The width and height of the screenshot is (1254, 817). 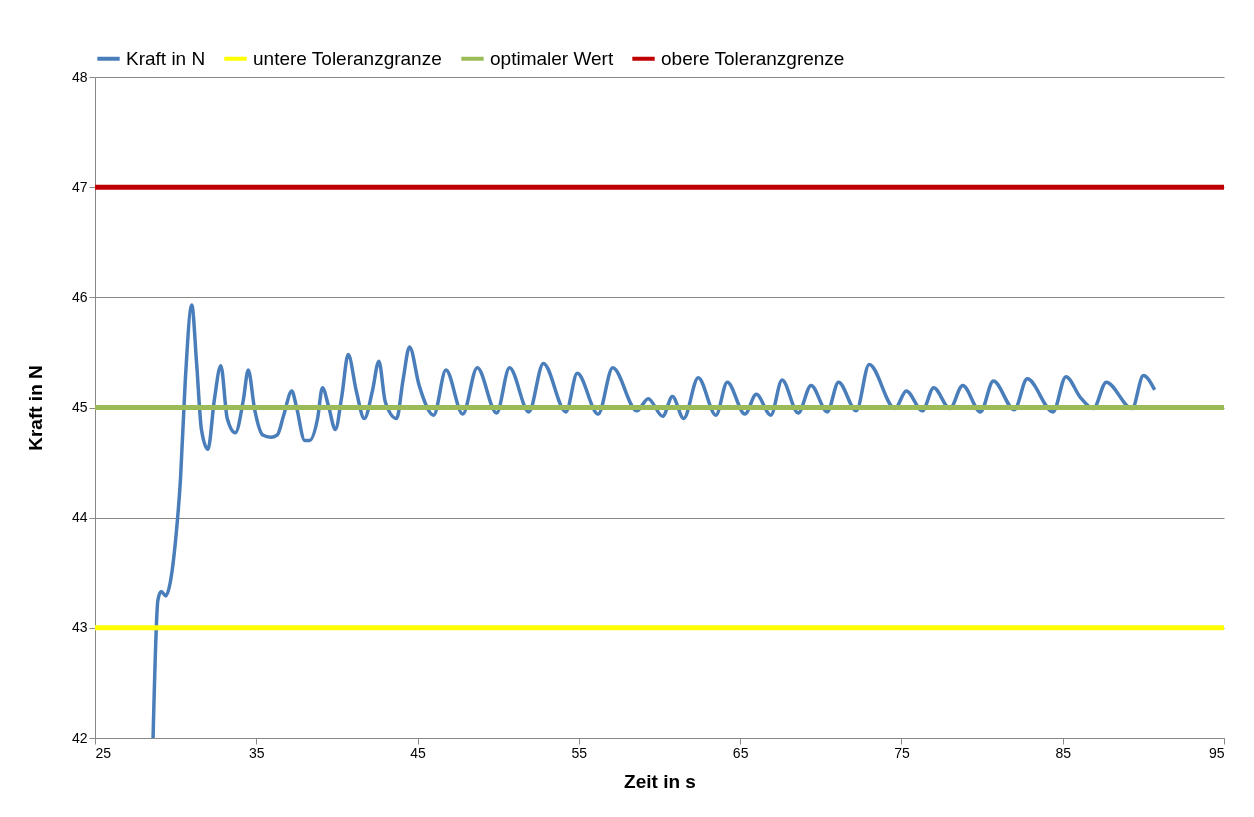 What do you see at coordinates (79, 76) in the screenshot?
I see `y-tick-label: 48` at bounding box center [79, 76].